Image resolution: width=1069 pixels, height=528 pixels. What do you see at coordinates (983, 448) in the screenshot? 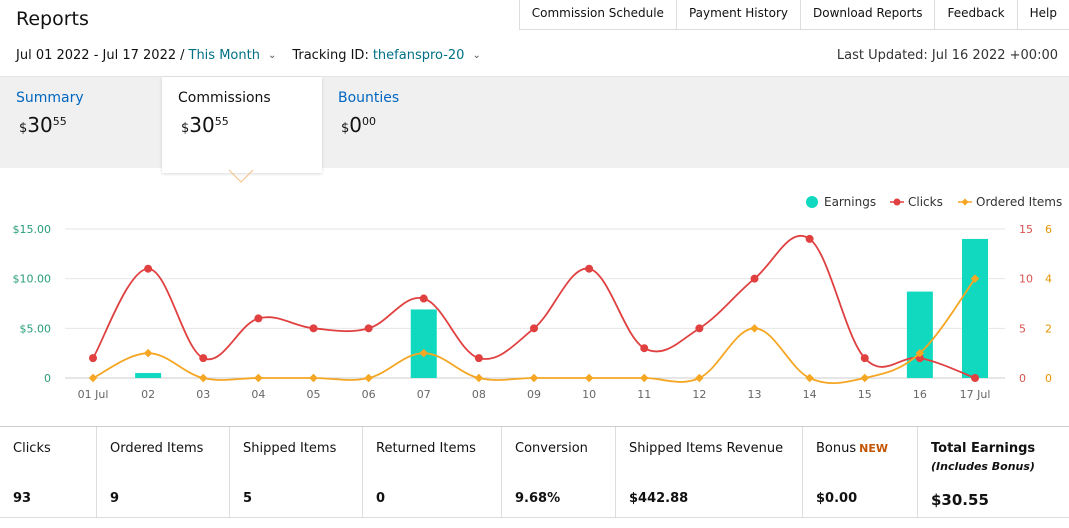
I see `stat-label: Total Earnings` at bounding box center [983, 448].